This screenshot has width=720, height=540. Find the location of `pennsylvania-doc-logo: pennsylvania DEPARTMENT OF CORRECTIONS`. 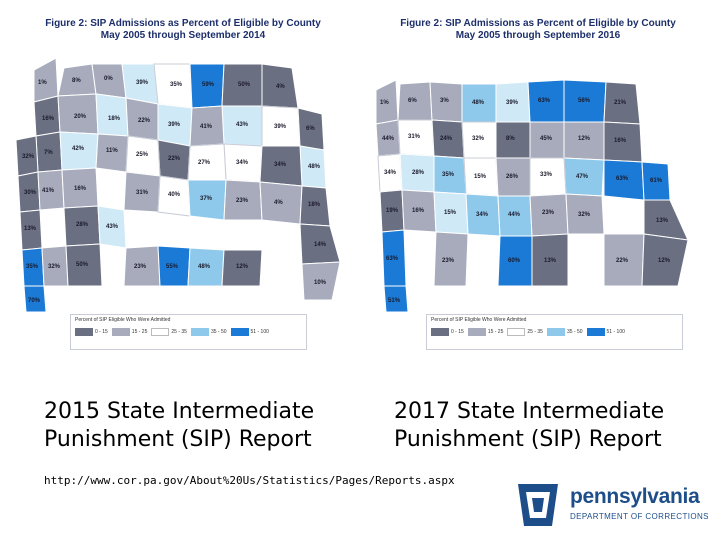

pennsylvania-doc-logo: pennsylvania DEPARTMENT OF CORRECTIONS is located at coordinates (612, 505).